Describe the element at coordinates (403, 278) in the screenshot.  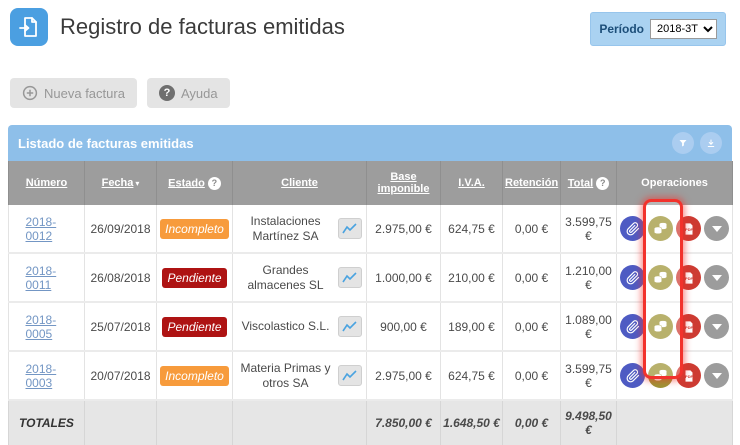
I see `base-amount: 1.000,00 €` at that location.